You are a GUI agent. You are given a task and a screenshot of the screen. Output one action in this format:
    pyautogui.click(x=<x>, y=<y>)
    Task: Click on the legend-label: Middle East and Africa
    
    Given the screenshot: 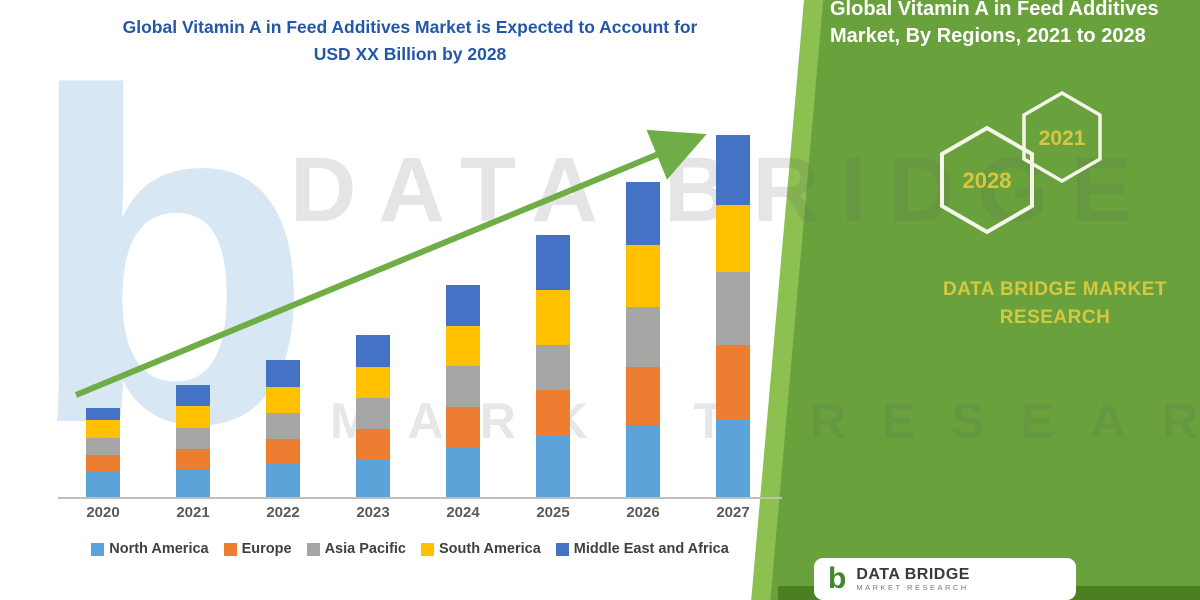 What is the action you would take?
    pyautogui.click(x=651, y=549)
    